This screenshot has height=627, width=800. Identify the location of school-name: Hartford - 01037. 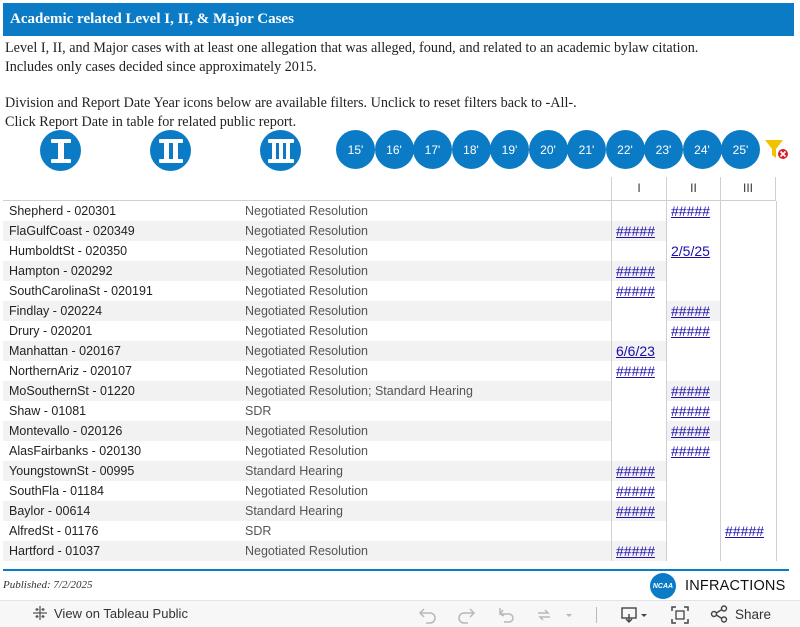
(55, 551).